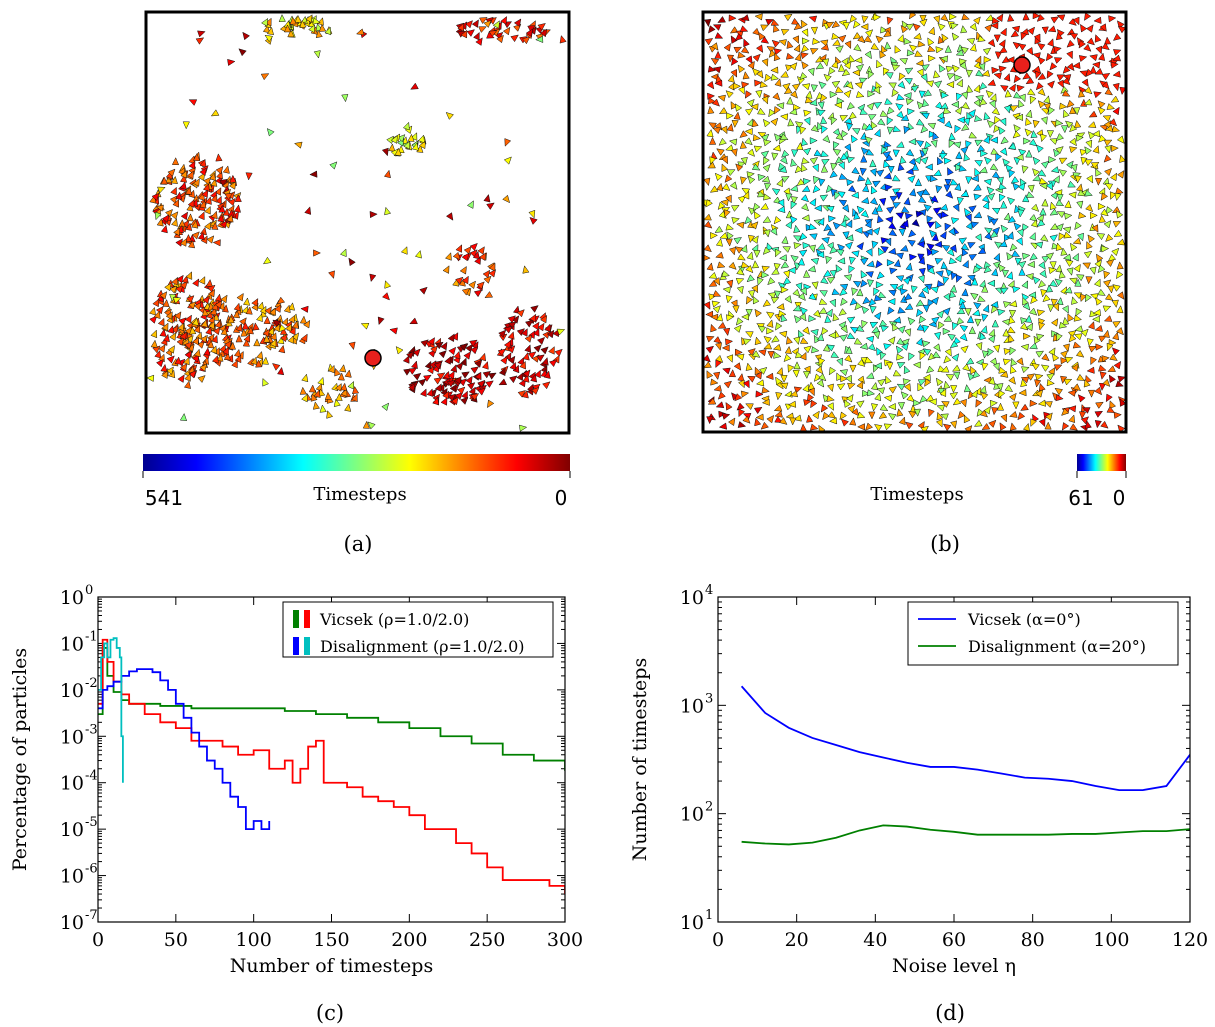 The height and width of the screenshot is (1027, 1215). I want to click on panel-c-label: (c), so click(330, 1013).